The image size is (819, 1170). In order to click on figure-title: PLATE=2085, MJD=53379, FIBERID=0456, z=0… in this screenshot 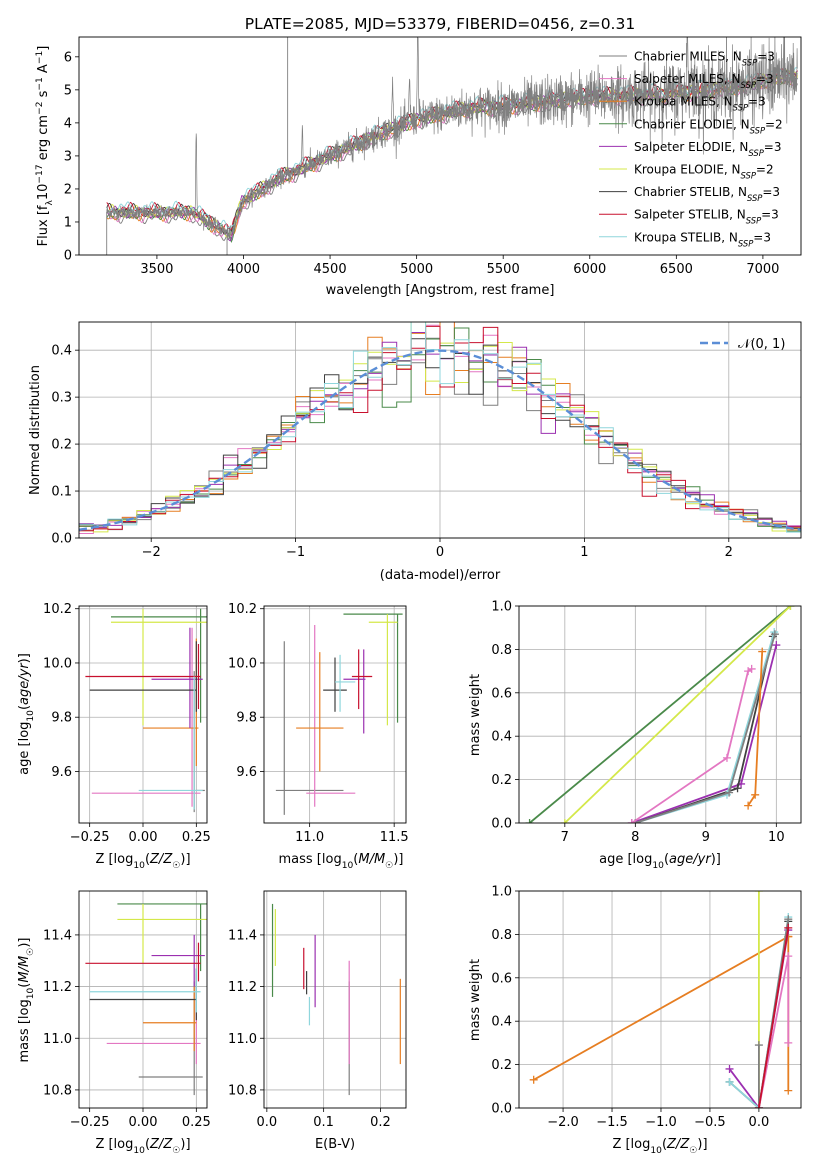, I will do `click(440, 24)`.